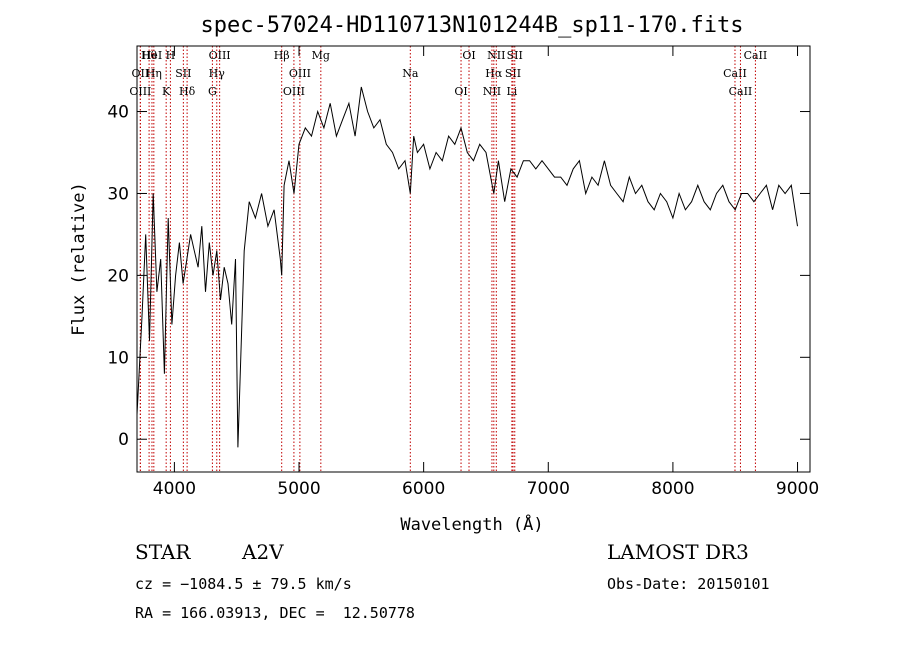 The image size is (900, 649). I want to click on line-marker-label: Hθ, so click(149, 55).